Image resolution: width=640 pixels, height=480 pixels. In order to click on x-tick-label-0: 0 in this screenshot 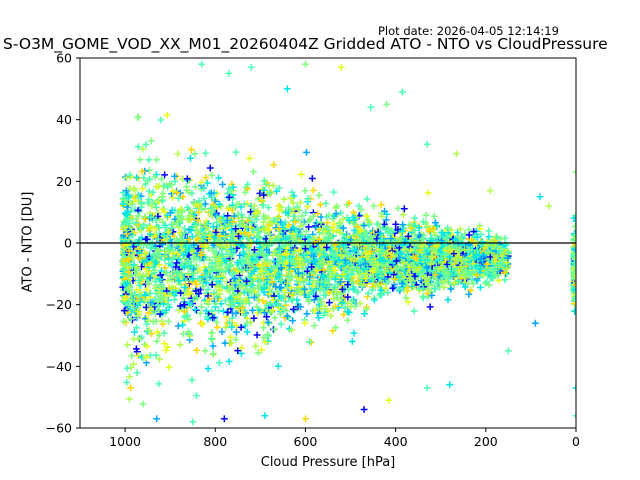, I will do `click(576, 441)`.